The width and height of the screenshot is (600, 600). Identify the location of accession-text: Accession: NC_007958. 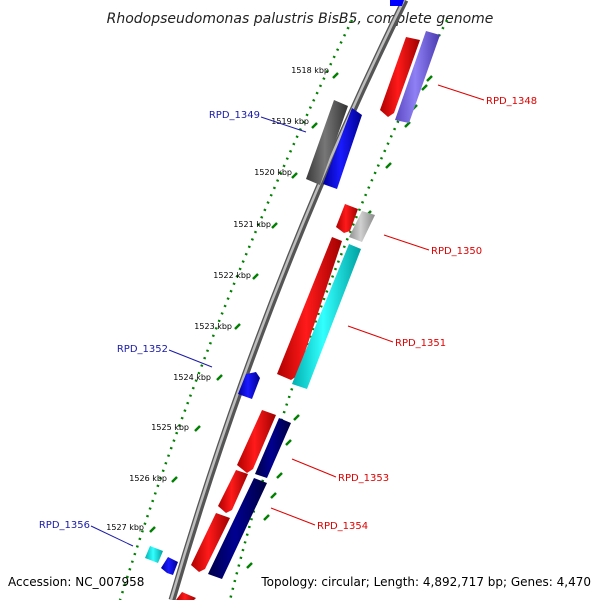
(76, 582).